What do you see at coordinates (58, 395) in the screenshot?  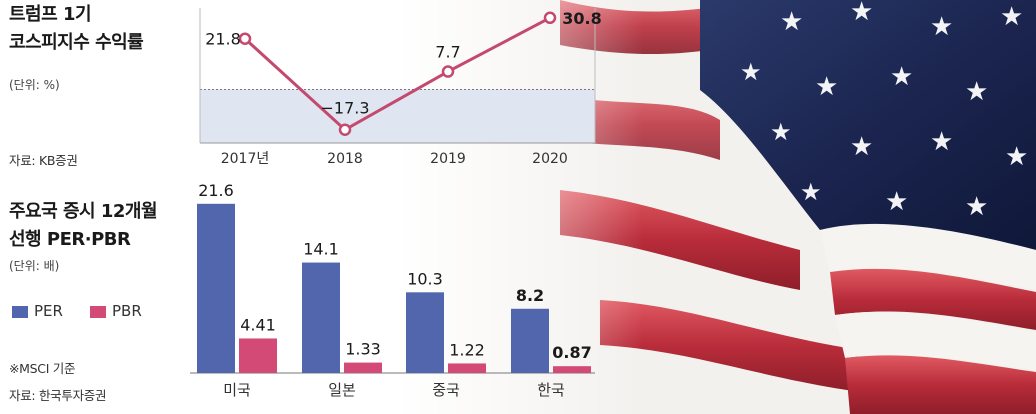 I see `bar-chart-source: 자료: 한국투자증권` at bounding box center [58, 395].